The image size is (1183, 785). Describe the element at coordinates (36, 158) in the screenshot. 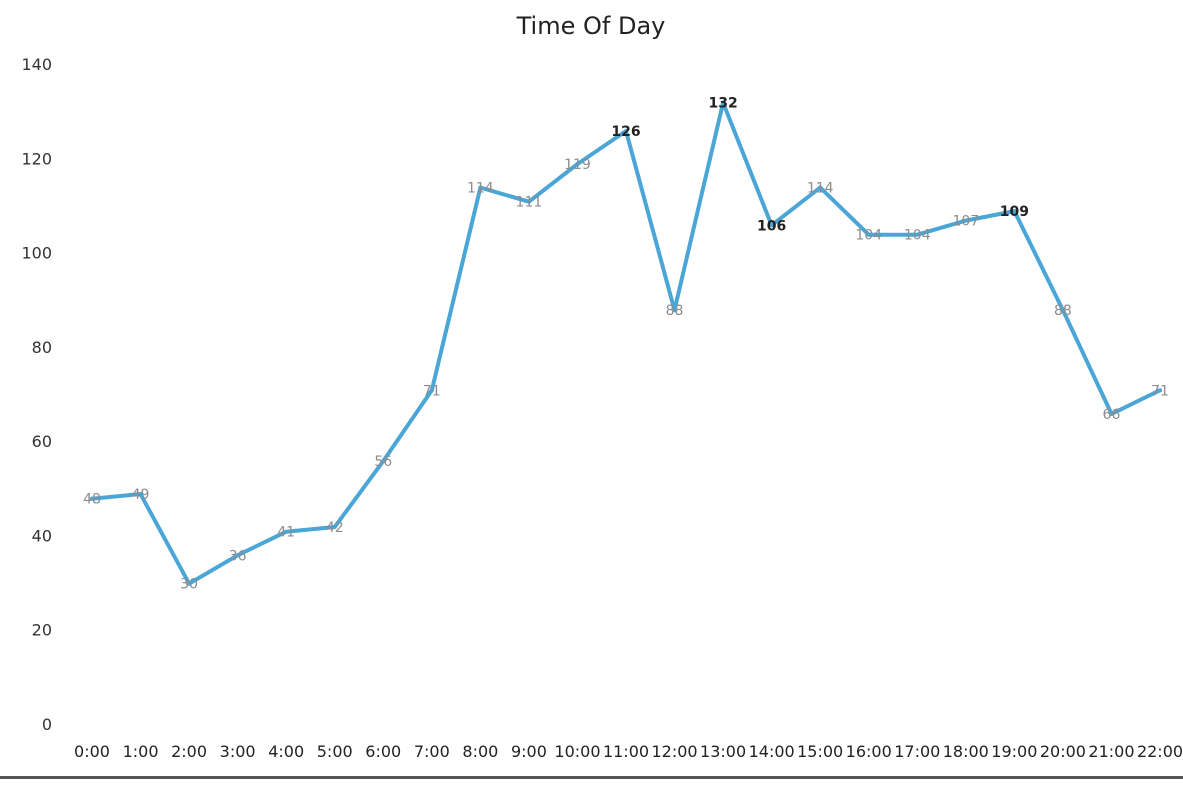

I see `y-tick-label: 120` at that location.